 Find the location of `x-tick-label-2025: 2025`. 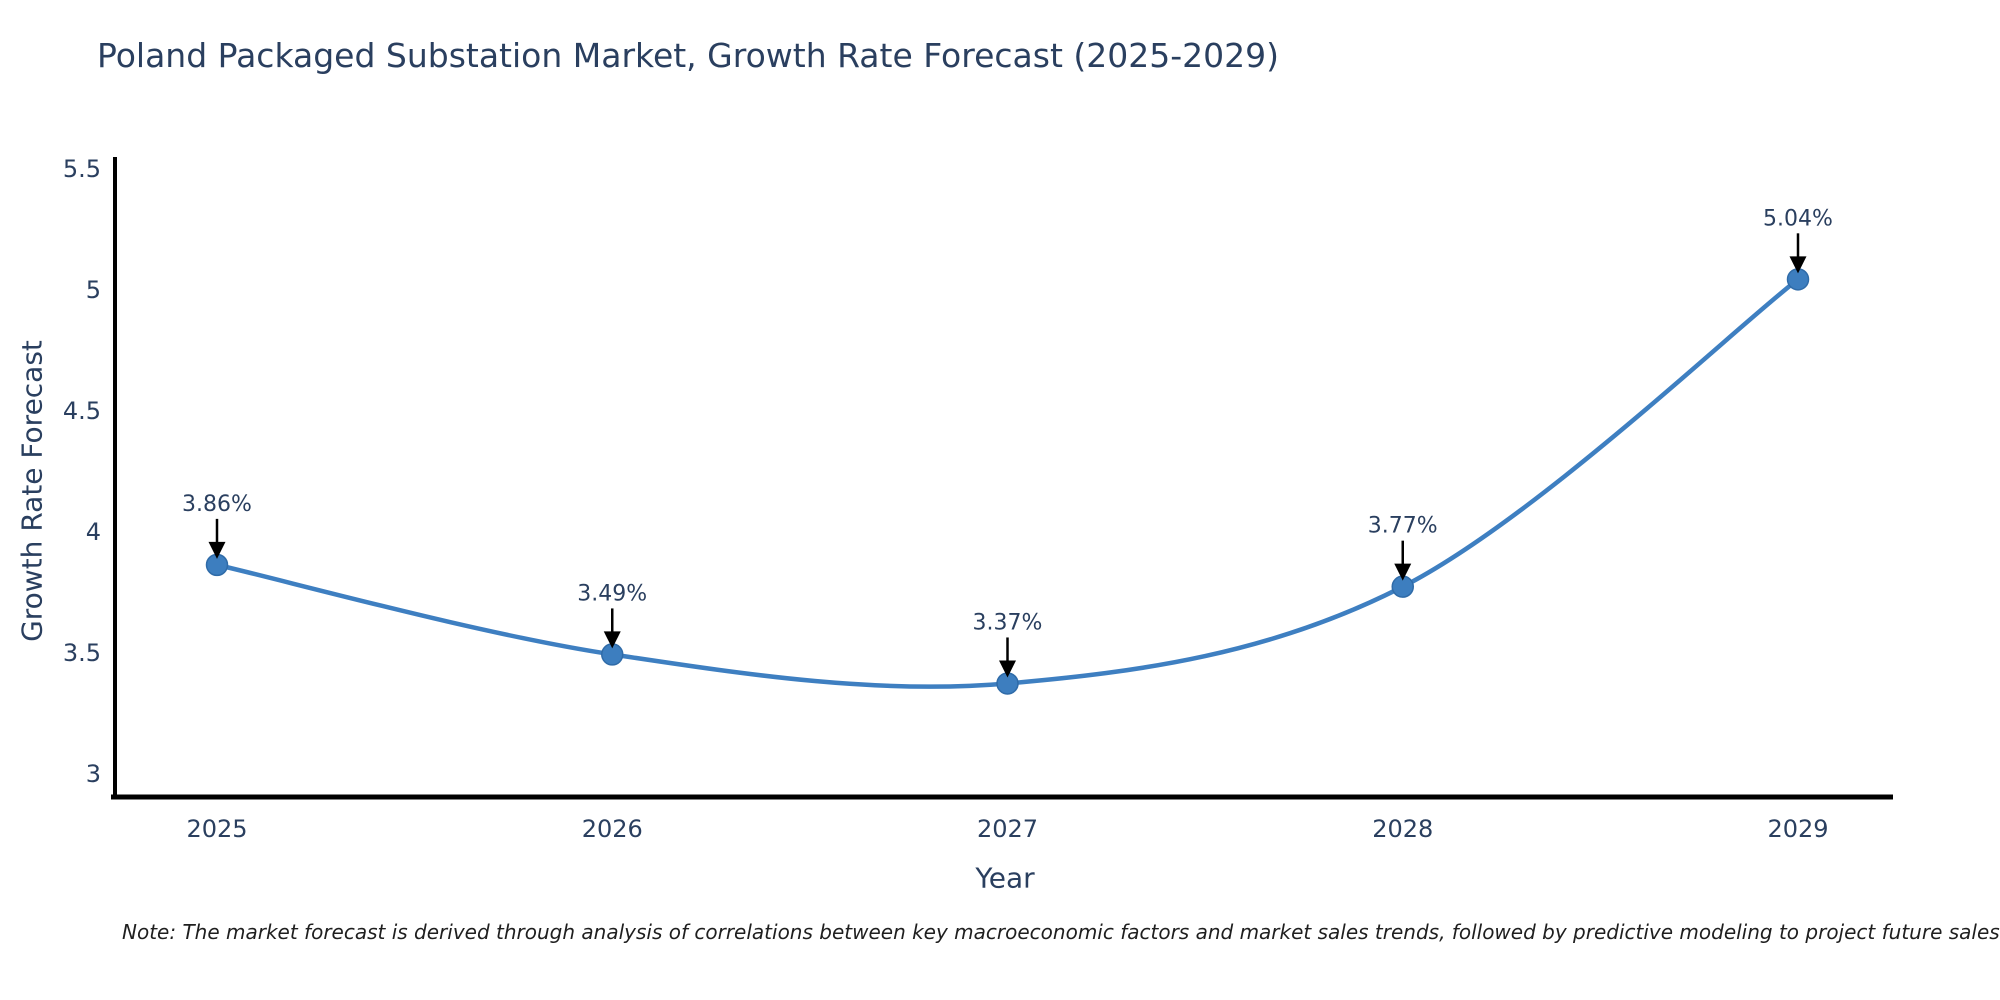

x-tick-label-2025: 2025 is located at coordinates (216, 829).